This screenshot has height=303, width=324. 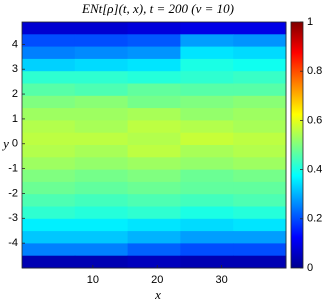 I want to click on y-tick-label: 0, so click(x=15, y=144).